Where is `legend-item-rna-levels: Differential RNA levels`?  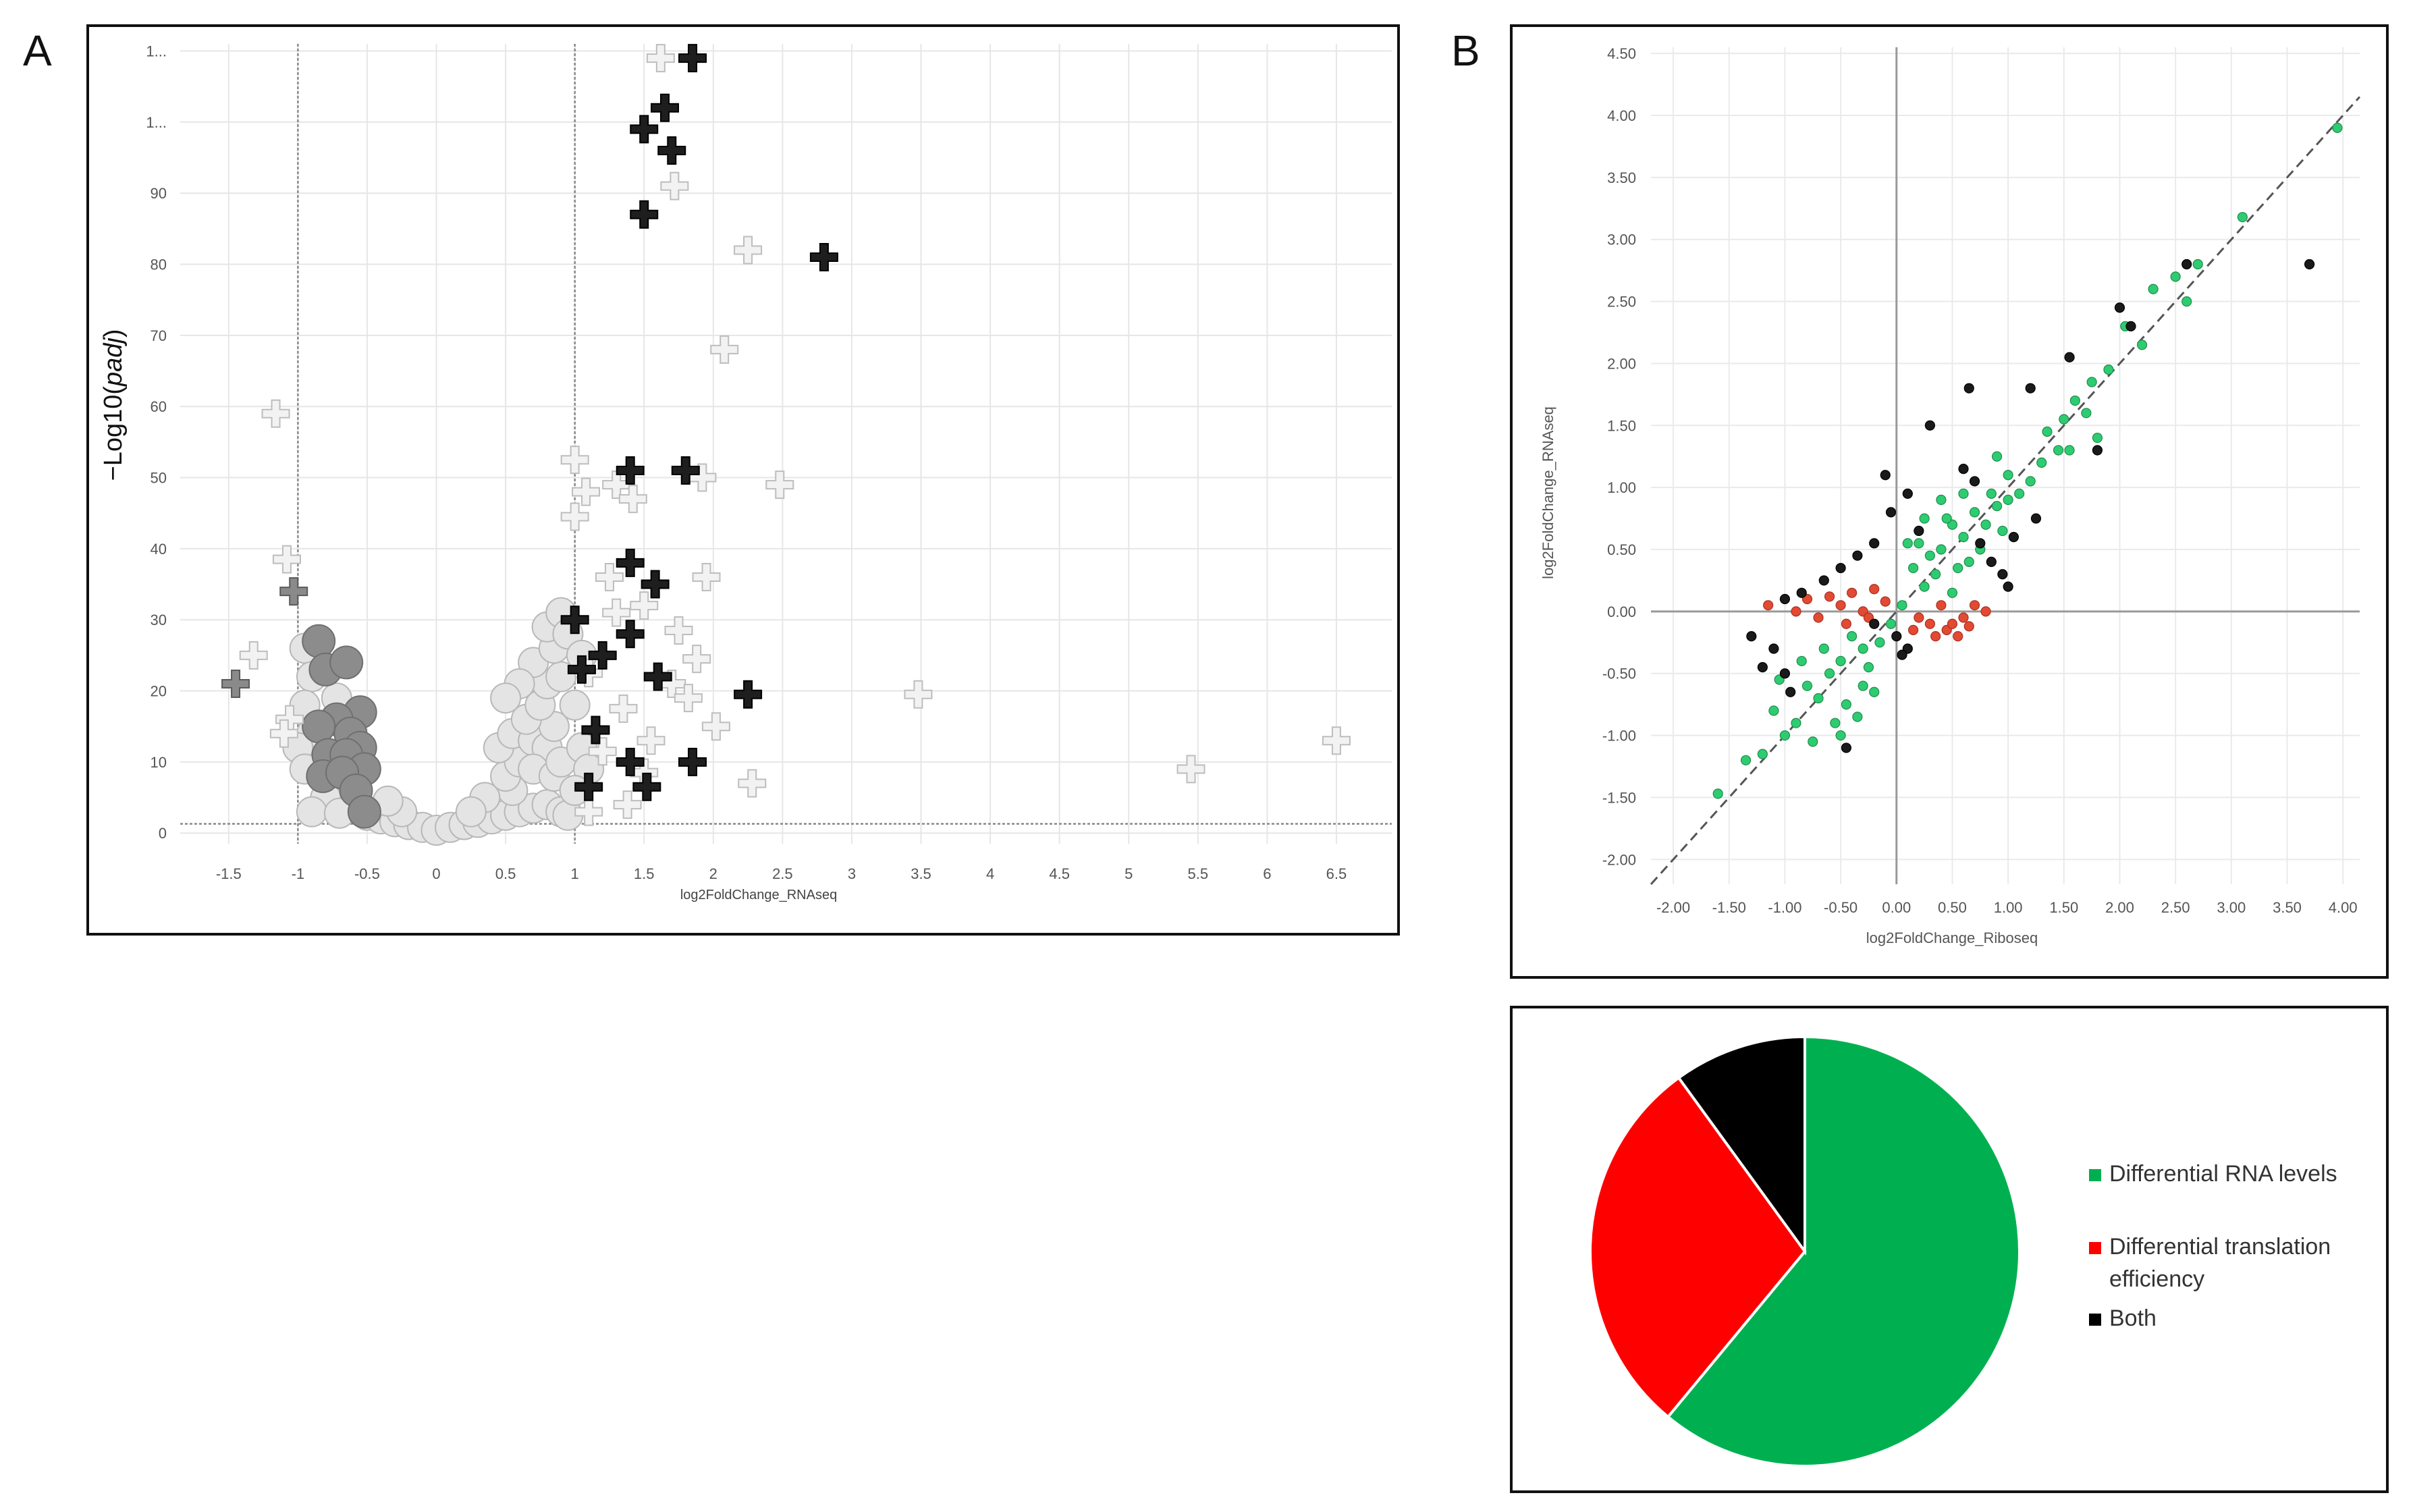
legend-item-rna-levels: Differential RNA levels is located at coordinates (2231, 1174).